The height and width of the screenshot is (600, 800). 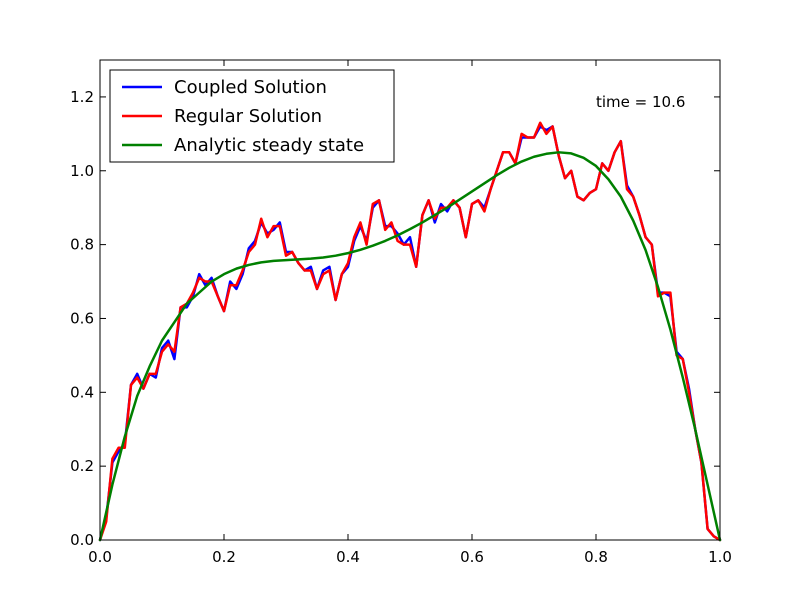 I want to click on y-tick-label: 0.4, so click(x=82, y=392).